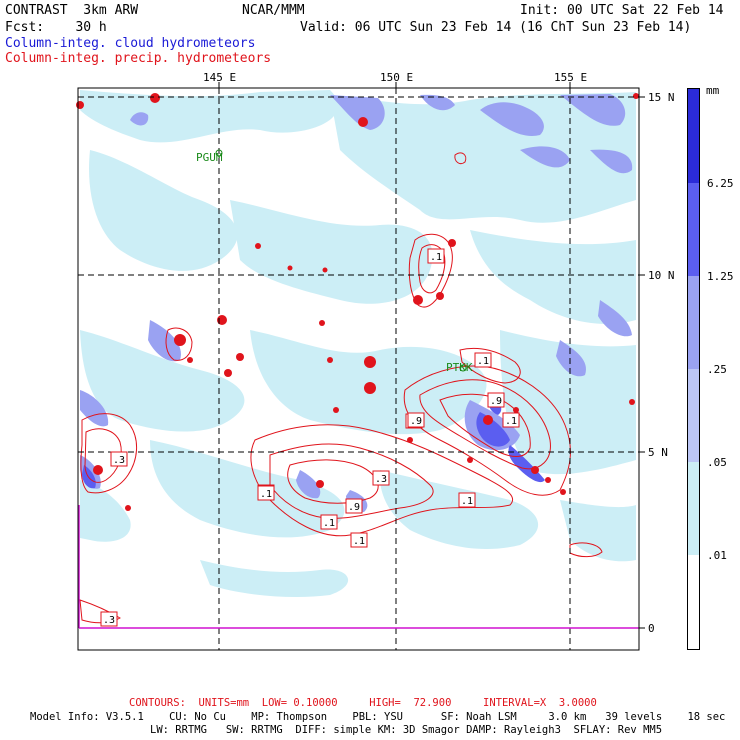 The height and width of the screenshot is (740, 740). Describe the element at coordinates (693, 602) in the screenshot. I see `colorbar-segment-zero` at that location.